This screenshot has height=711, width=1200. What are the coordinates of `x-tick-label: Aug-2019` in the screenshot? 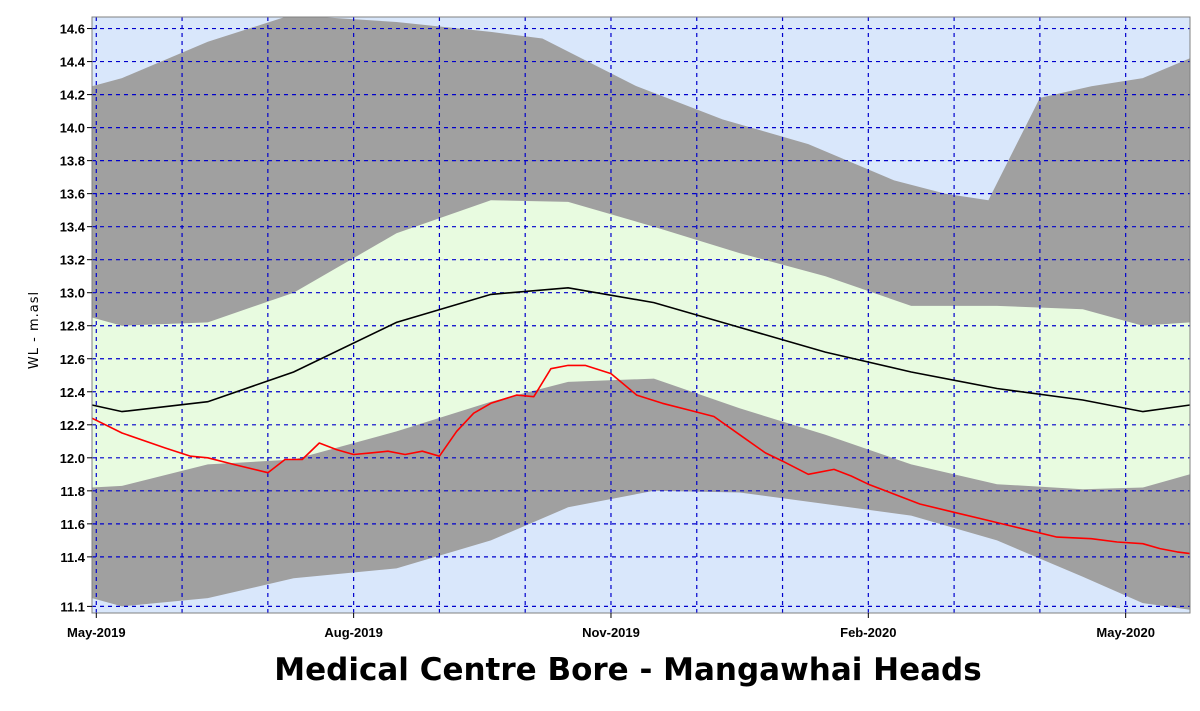 It's located at (353, 632).